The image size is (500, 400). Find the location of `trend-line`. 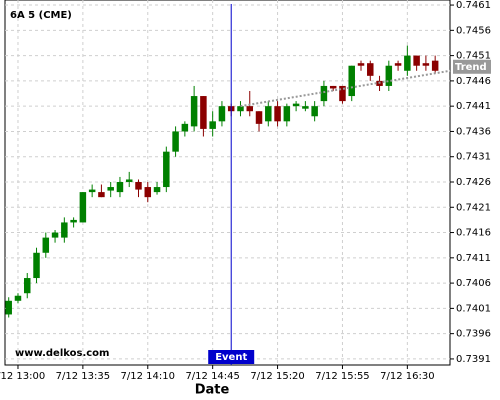

trend-line is located at coordinates (345, 88).